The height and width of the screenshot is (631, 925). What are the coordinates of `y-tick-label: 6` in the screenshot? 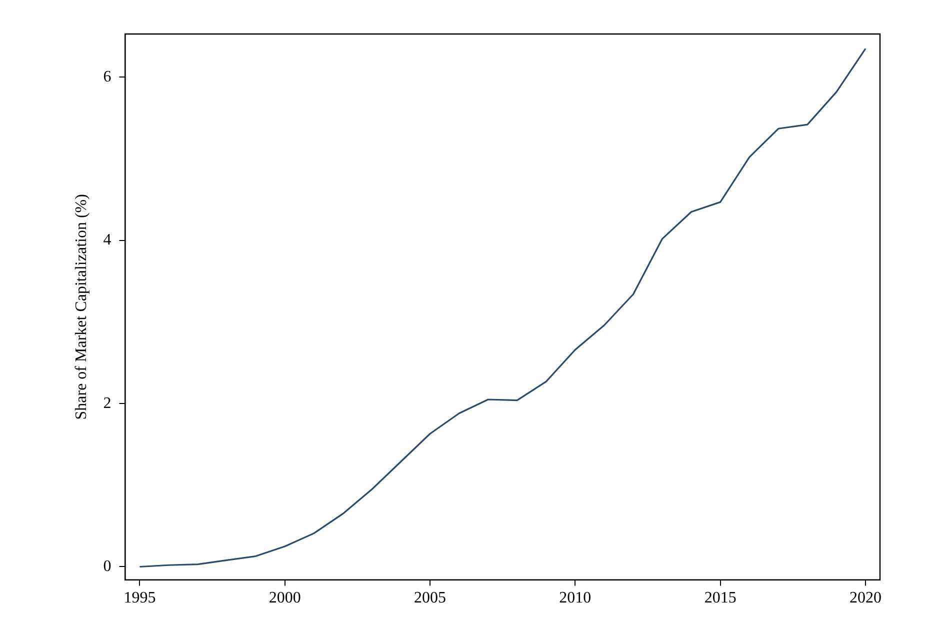 It's located at (107, 77).